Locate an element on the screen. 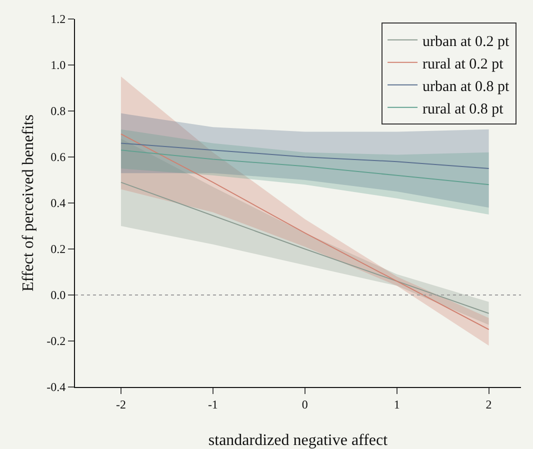 The height and width of the screenshot is (449, 533). x-tick-label: -2 is located at coordinates (121, 404).